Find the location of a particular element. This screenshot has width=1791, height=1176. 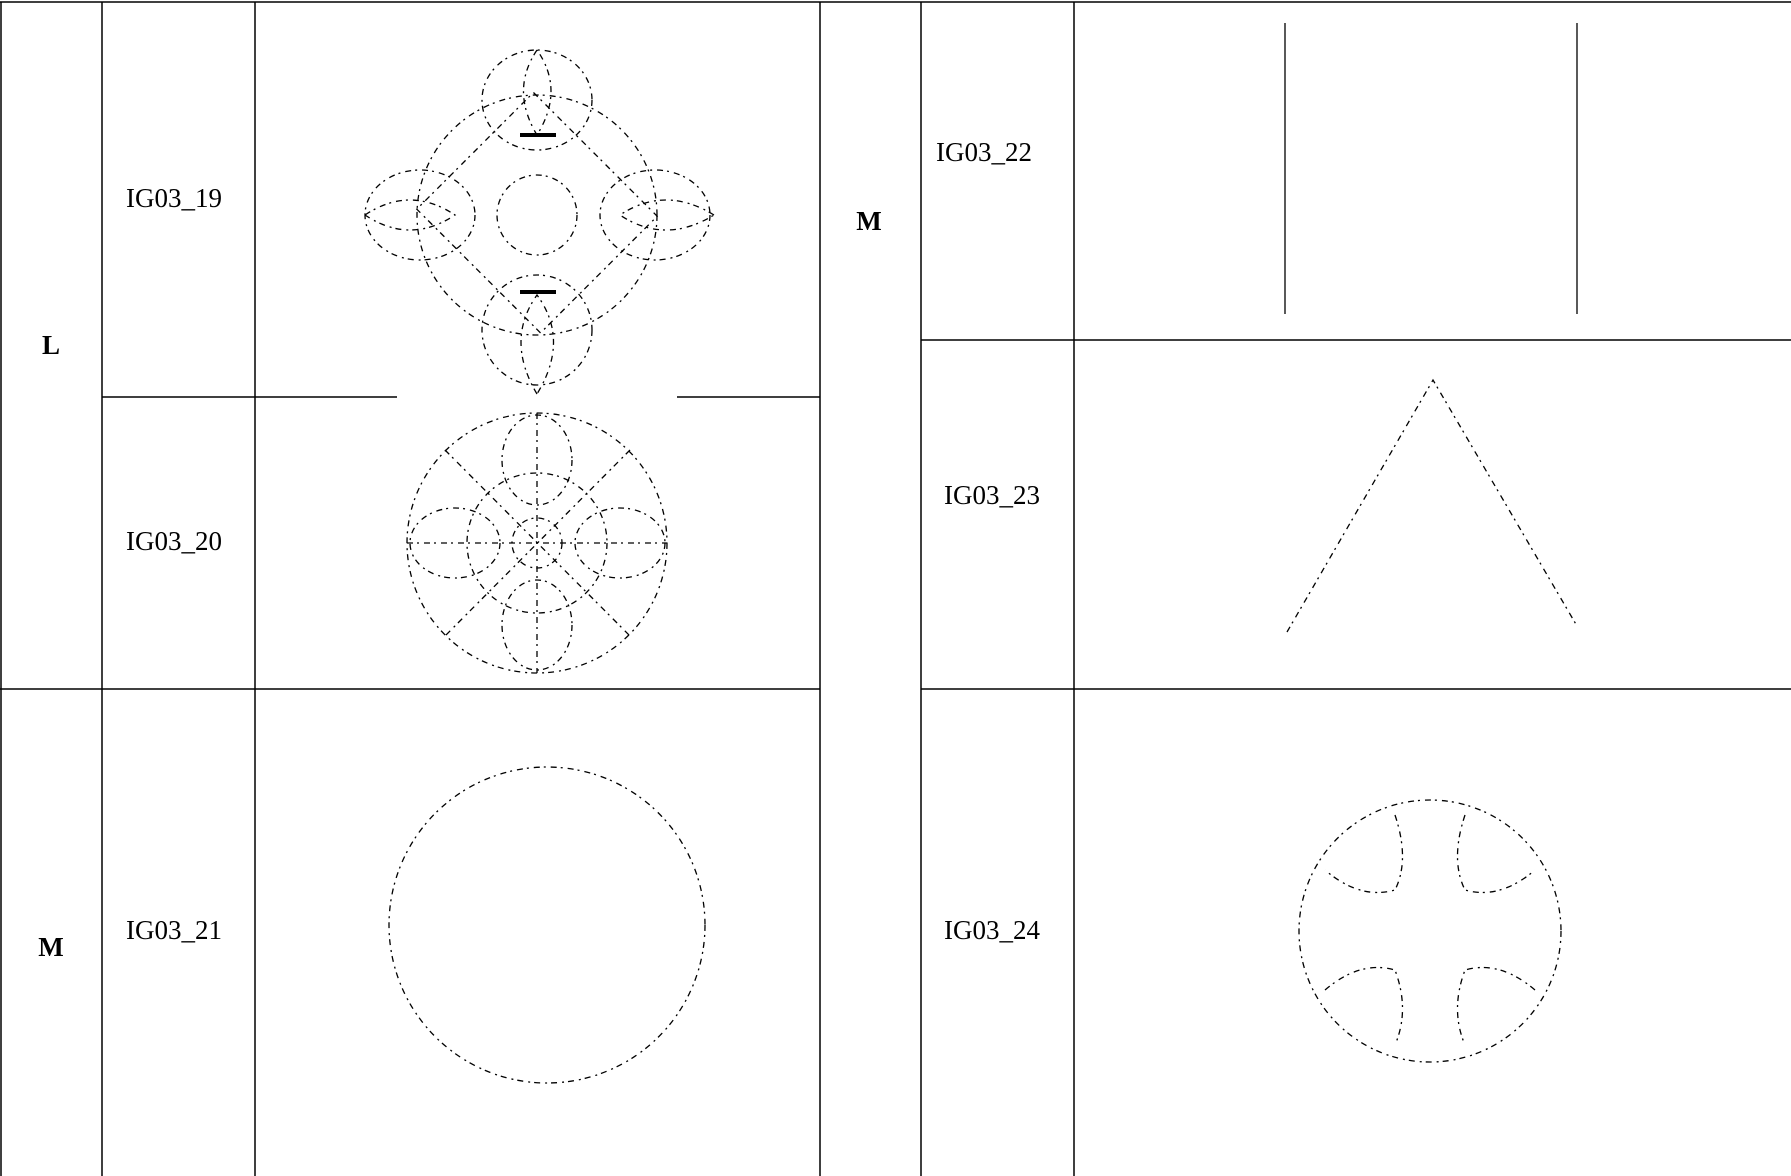

item-id: IG03_19 is located at coordinates (174, 198).